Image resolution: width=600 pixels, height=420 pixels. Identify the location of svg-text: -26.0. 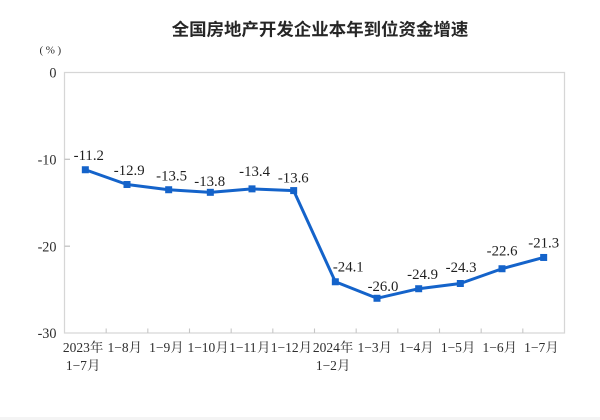
(383, 287).